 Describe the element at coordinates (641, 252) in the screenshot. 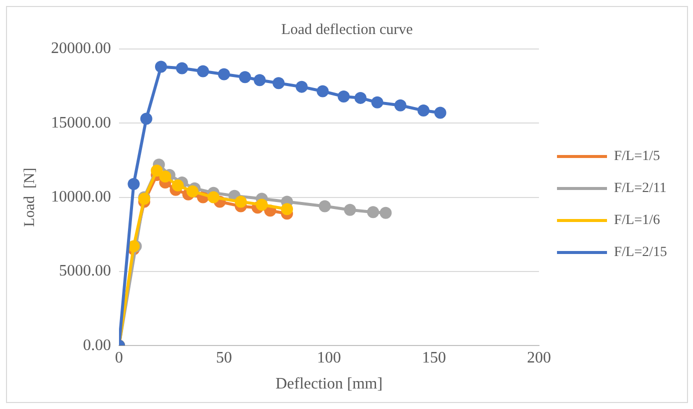

I see `legend-label: F/L=2/15` at that location.